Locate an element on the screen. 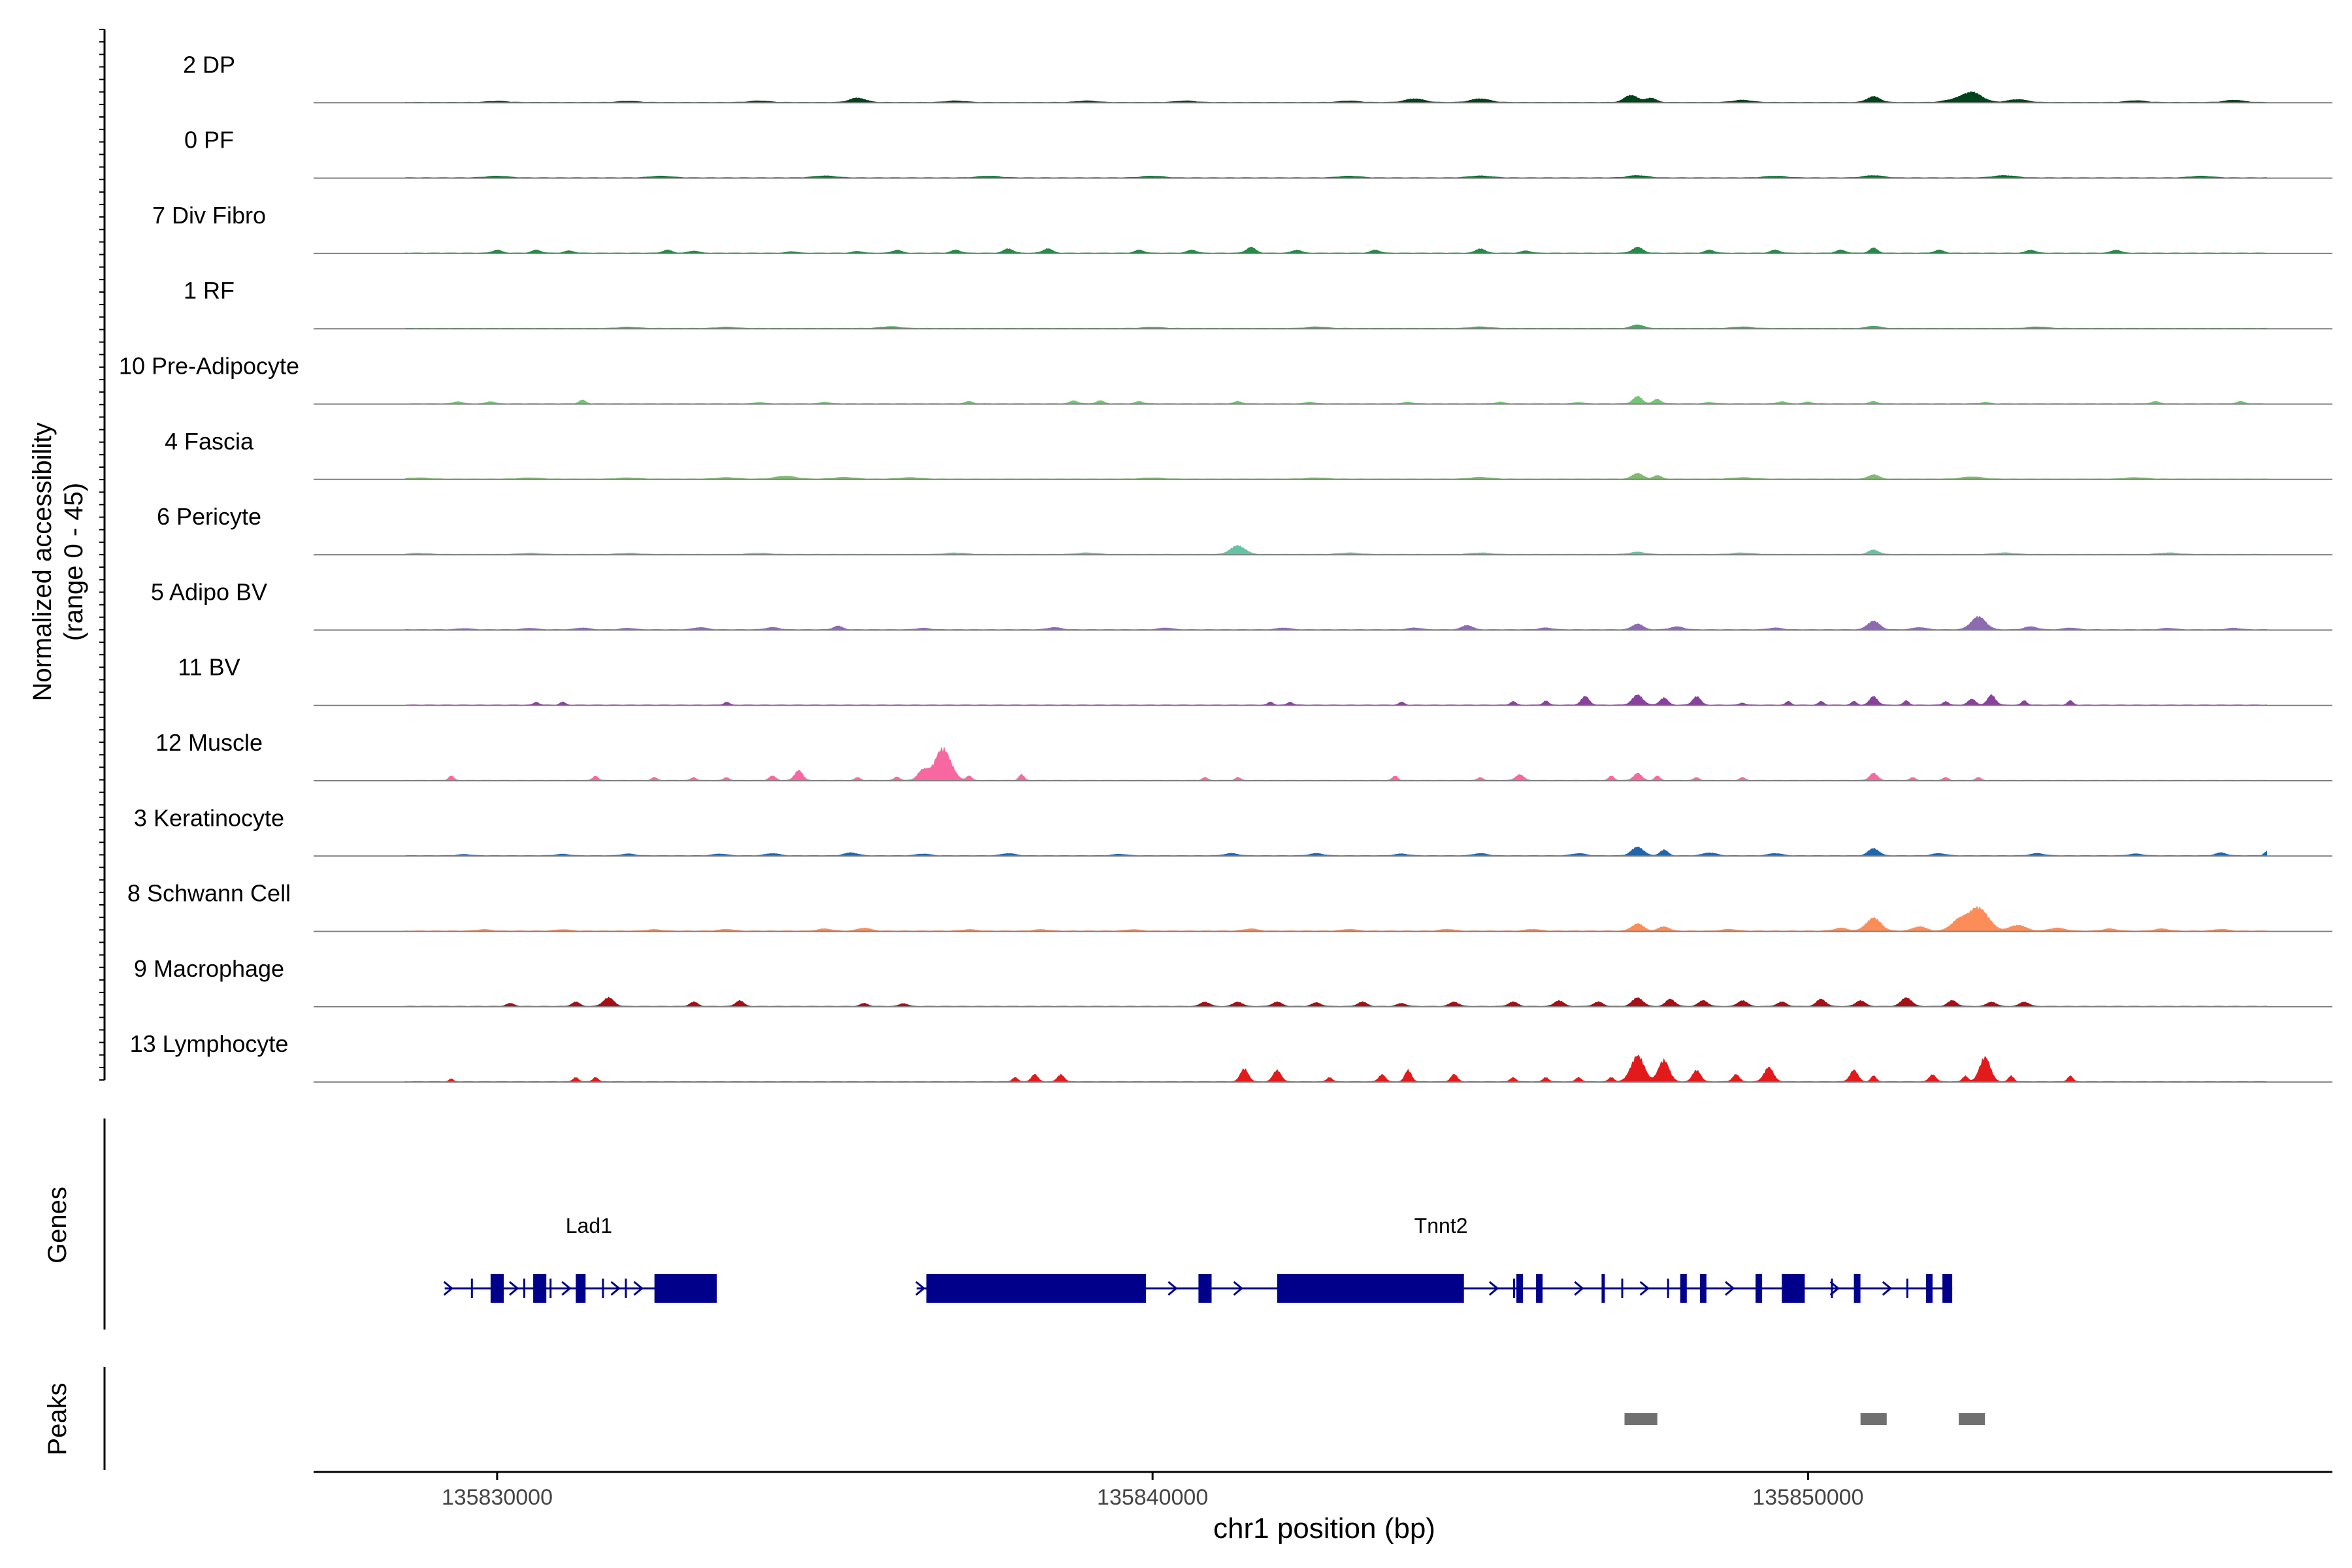 The height and width of the screenshot is (1568, 2352). x-axis: 135830000 135840000 135850000 is located at coordinates (1152, 1491).